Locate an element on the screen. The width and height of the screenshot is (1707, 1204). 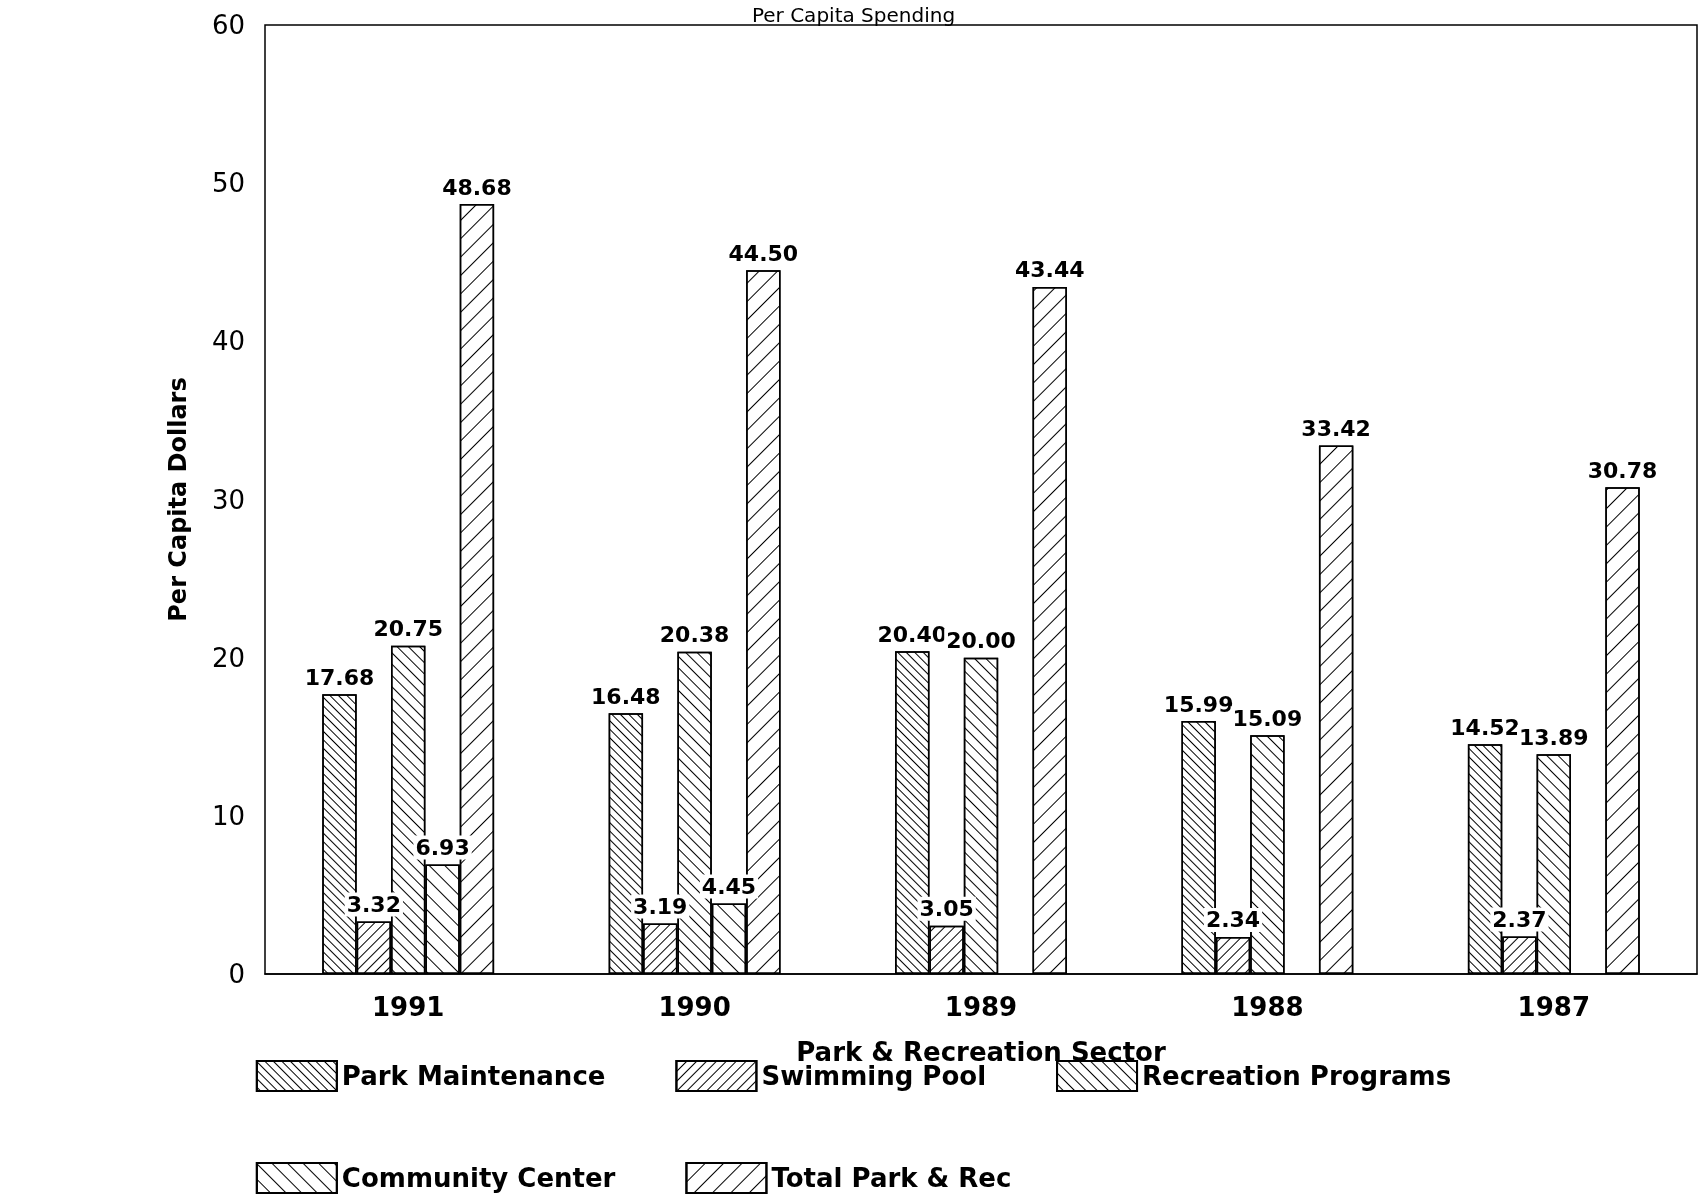
data-label: 3.19 is located at coordinates (660, 907).